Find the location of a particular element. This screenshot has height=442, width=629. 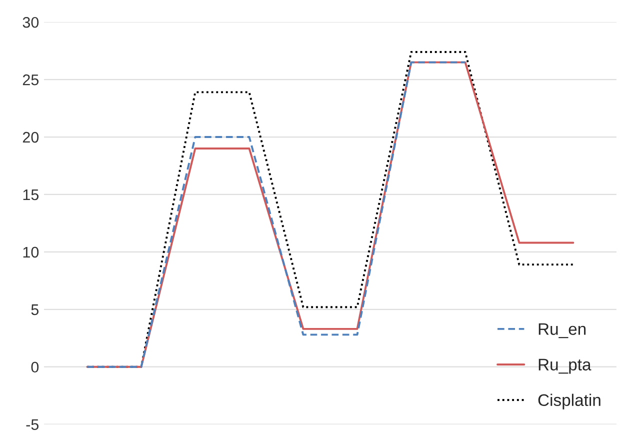

y-tick-label: -5 is located at coordinates (32, 424).